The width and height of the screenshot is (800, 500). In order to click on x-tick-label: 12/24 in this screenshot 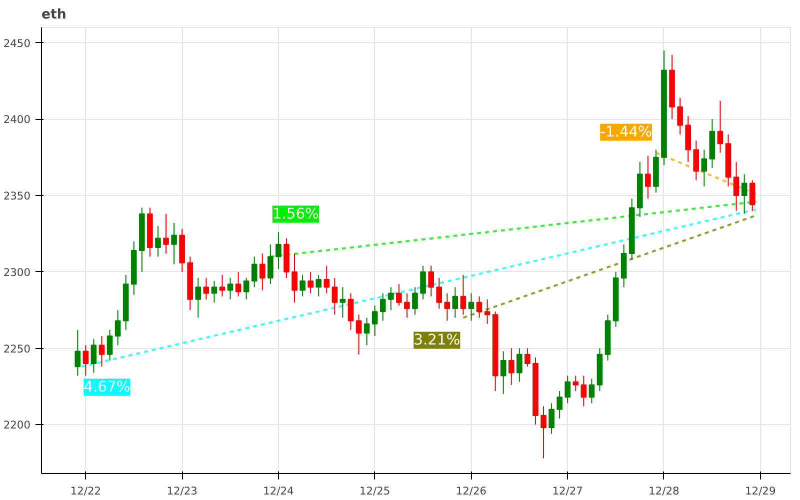, I will do `click(278, 491)`.